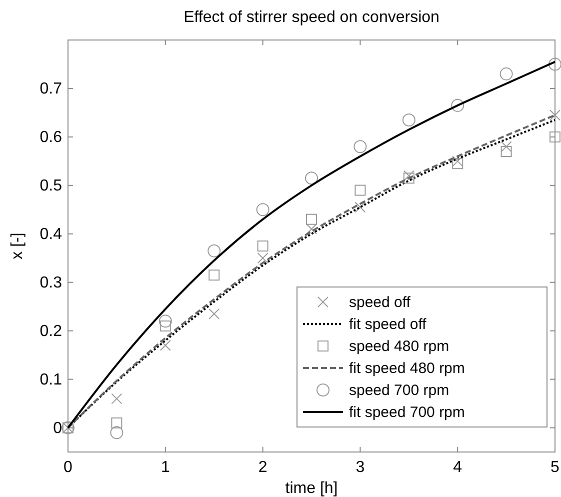  What do you see at coordinates (360, 467) in the screenshot?
I see `x-tick-label: 3` at bounding box center [360, 467].